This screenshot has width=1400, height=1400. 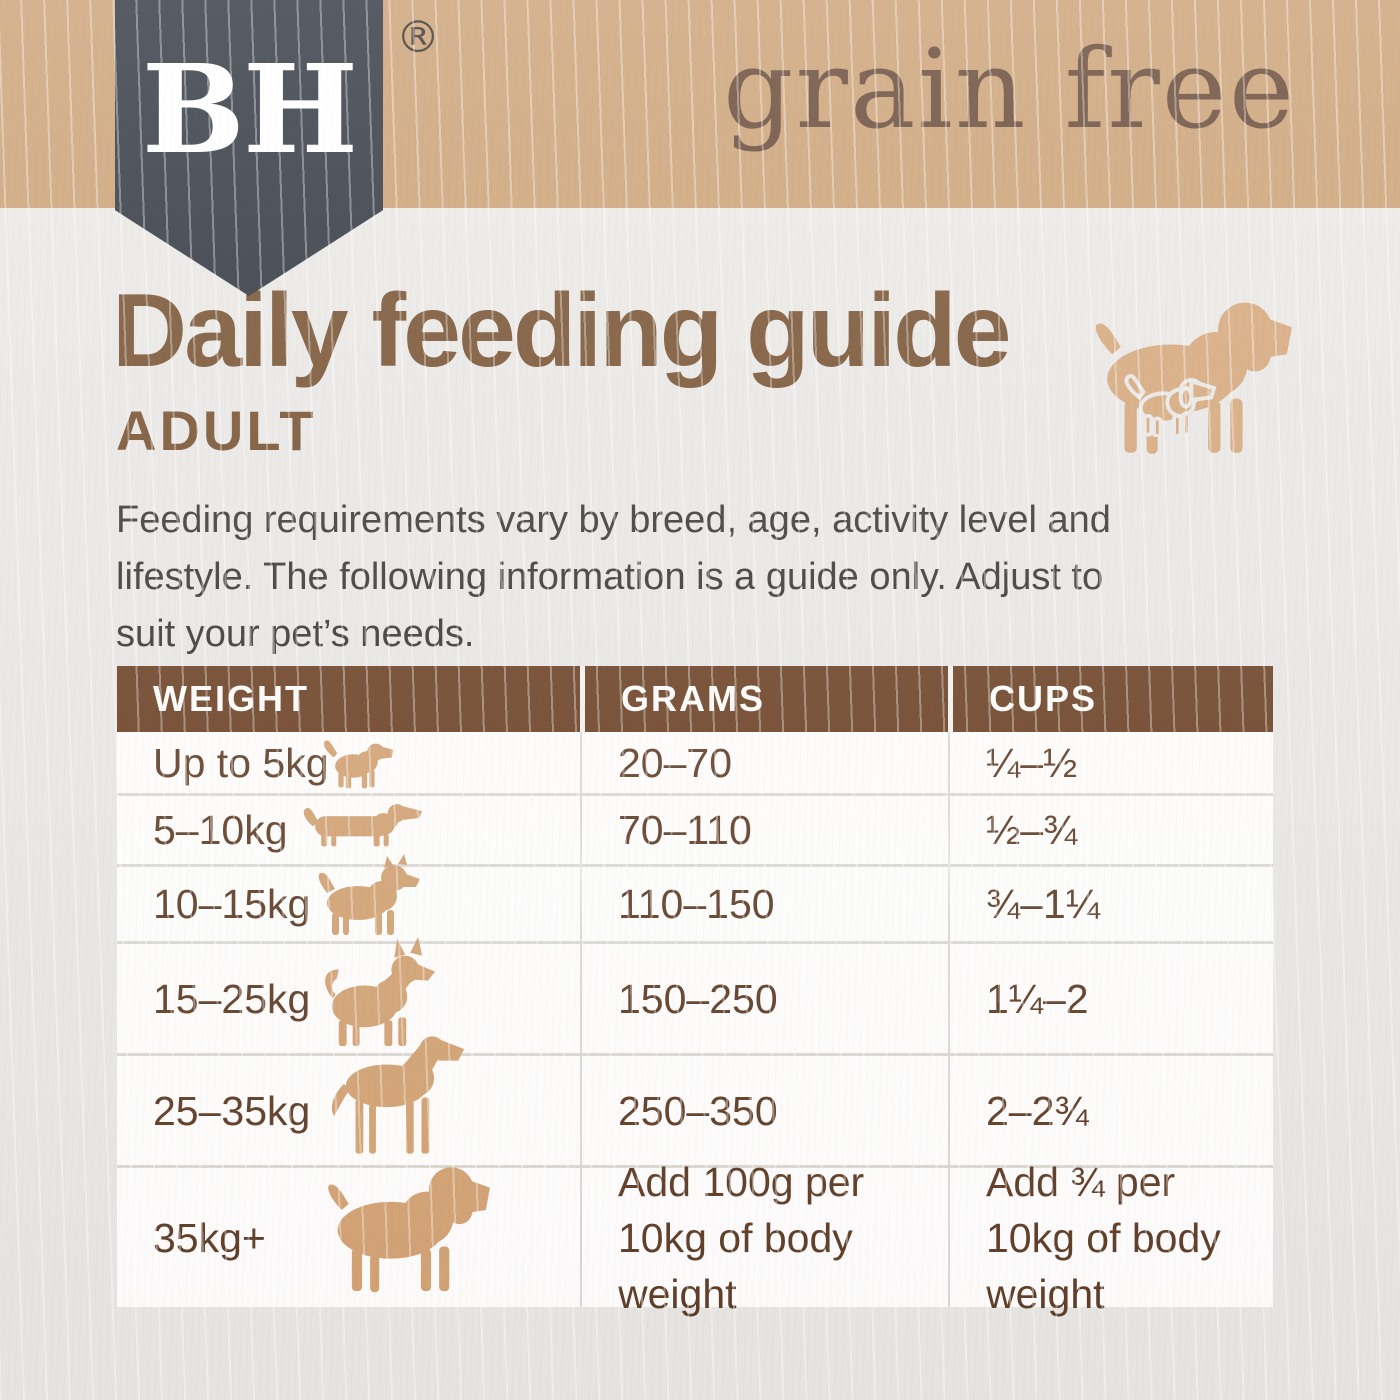 I want to click on grams-cell: 20–70, so click(x=764, y=762).